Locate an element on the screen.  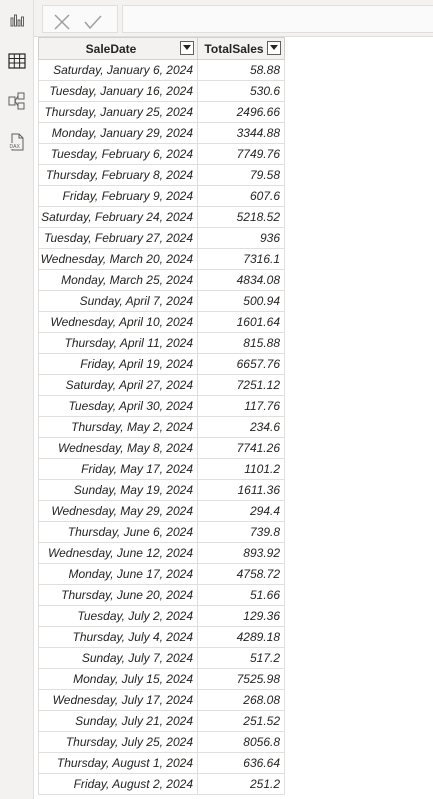
cell-saledate: Friday, February 9, 2024 is located at coordinates (118, 196).